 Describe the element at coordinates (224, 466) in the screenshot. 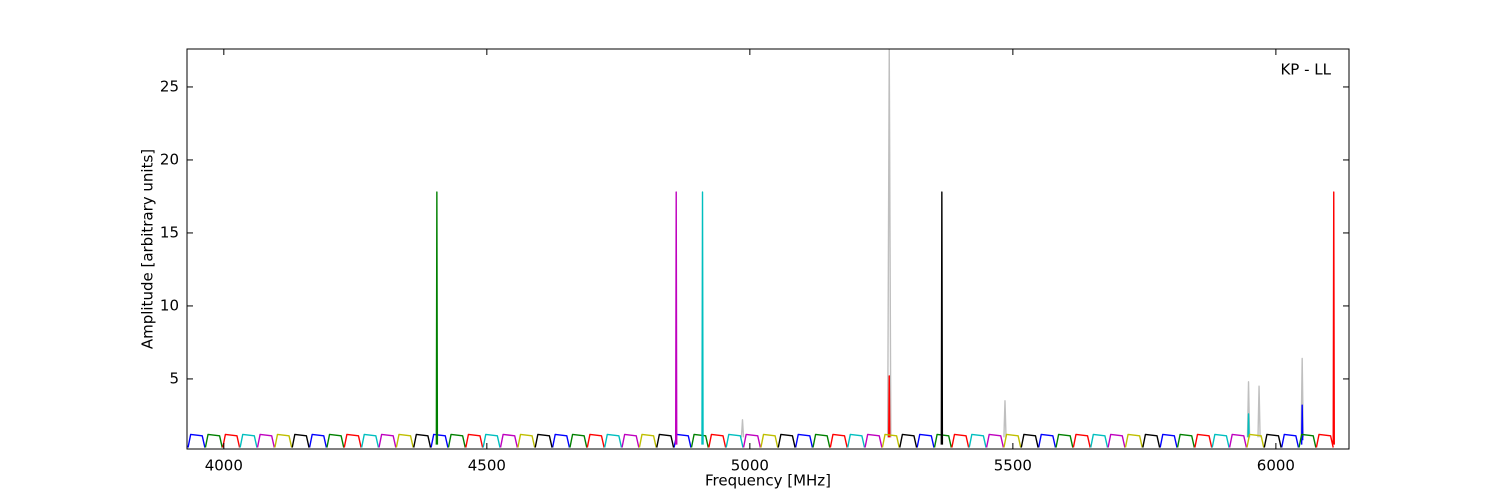

I see `x-tick-label: 4000` at that location.